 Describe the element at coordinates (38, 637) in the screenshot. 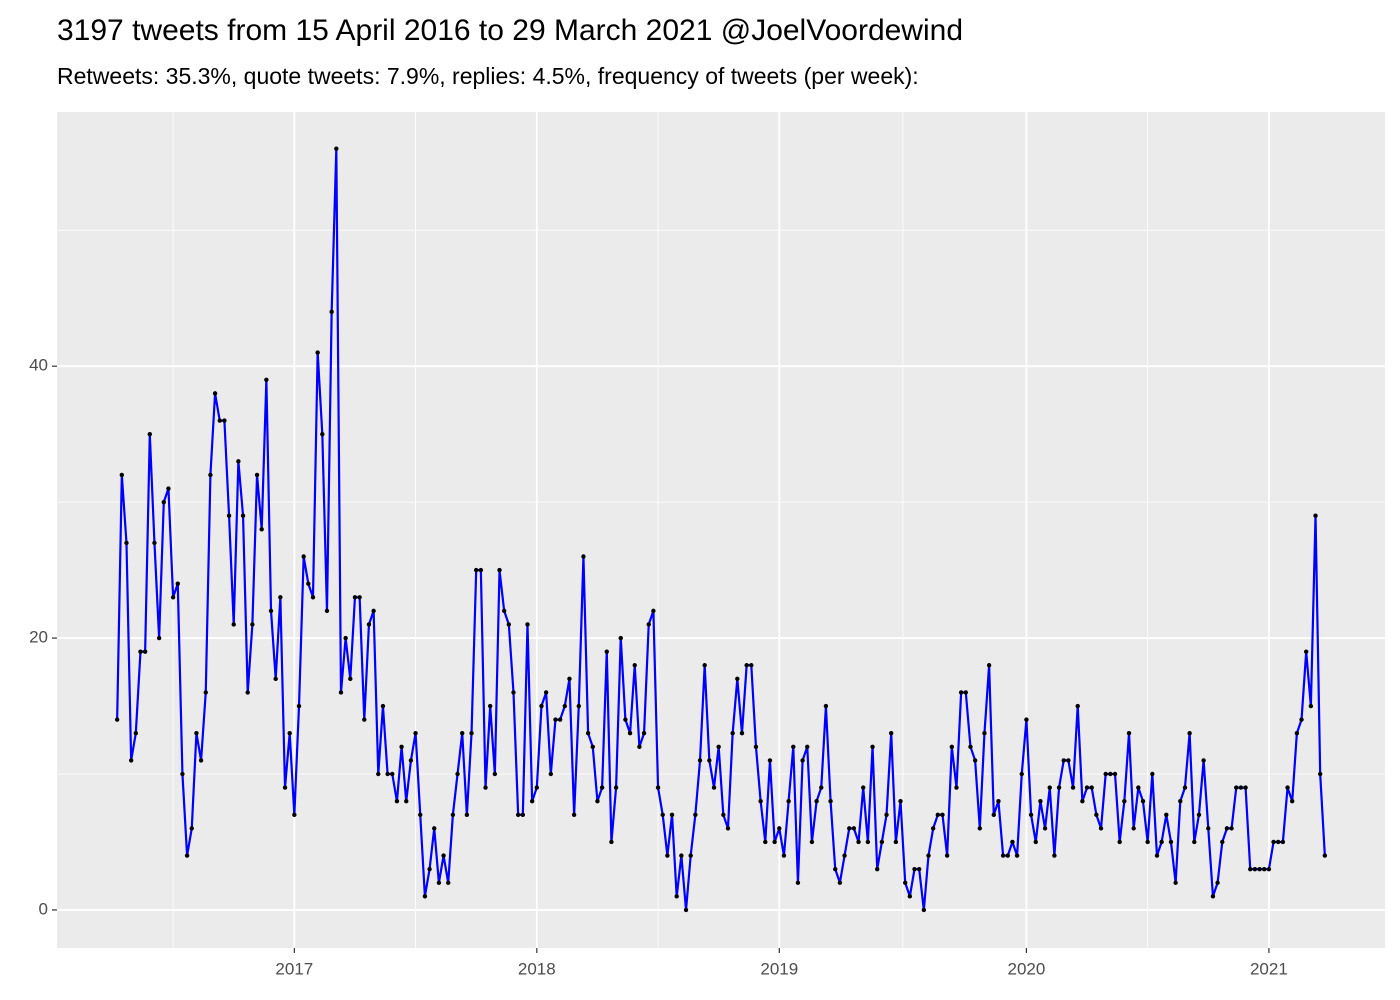

I see `y-tick-label: 20` at that location.